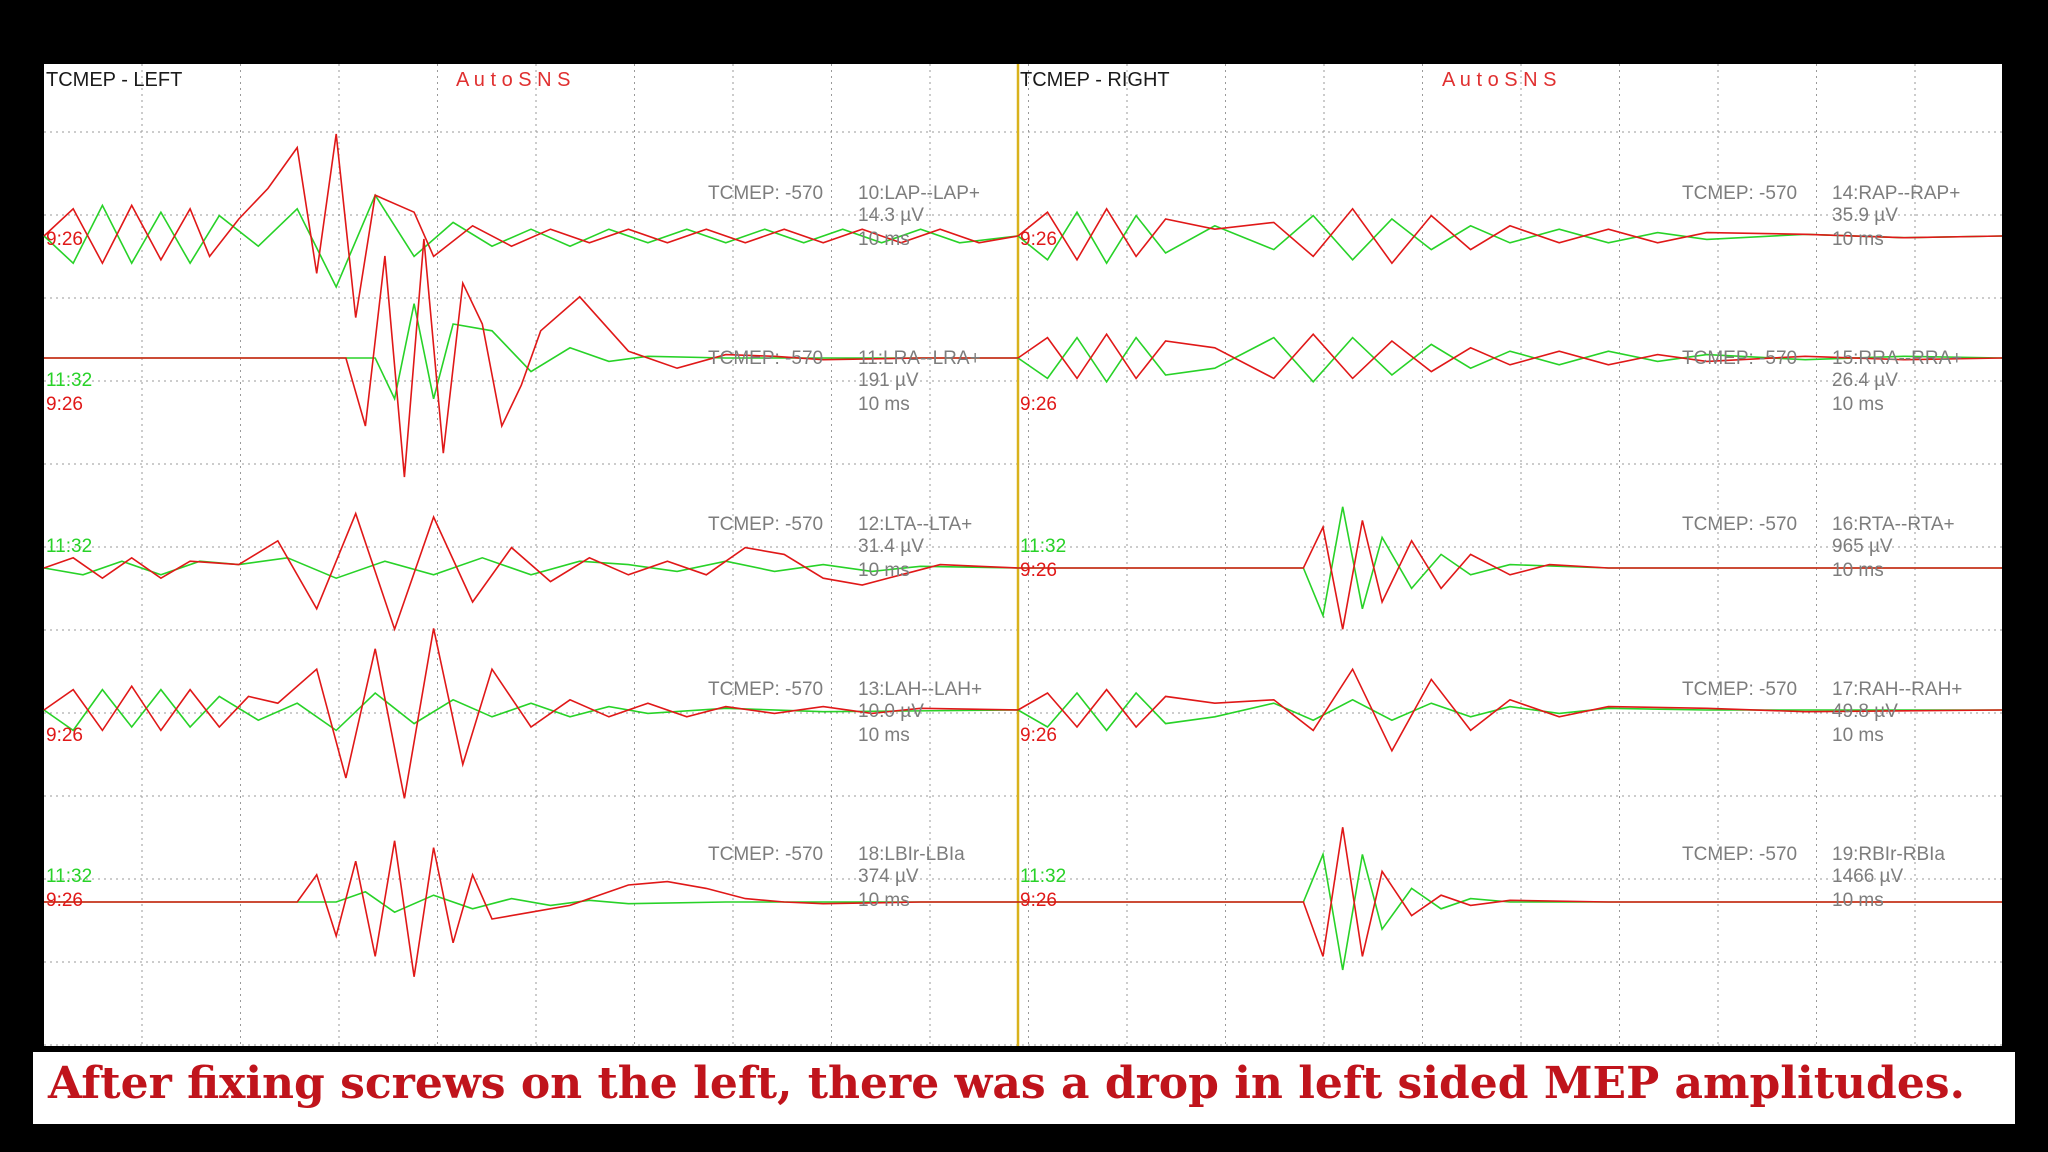 Image resolution: width=2048 pixels, height=1152 pixels. Describe the element at coordinates (919, 358) in the screenshot. I see `channel-name: 11:LRA--LRA+` at that location.